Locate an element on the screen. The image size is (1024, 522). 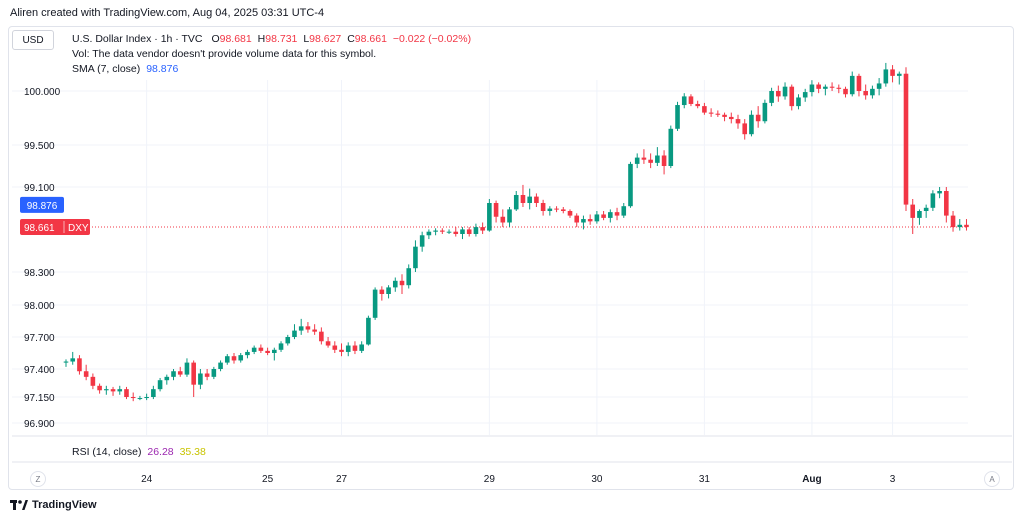
sma-price-badge is located at coordinates (42, 204).